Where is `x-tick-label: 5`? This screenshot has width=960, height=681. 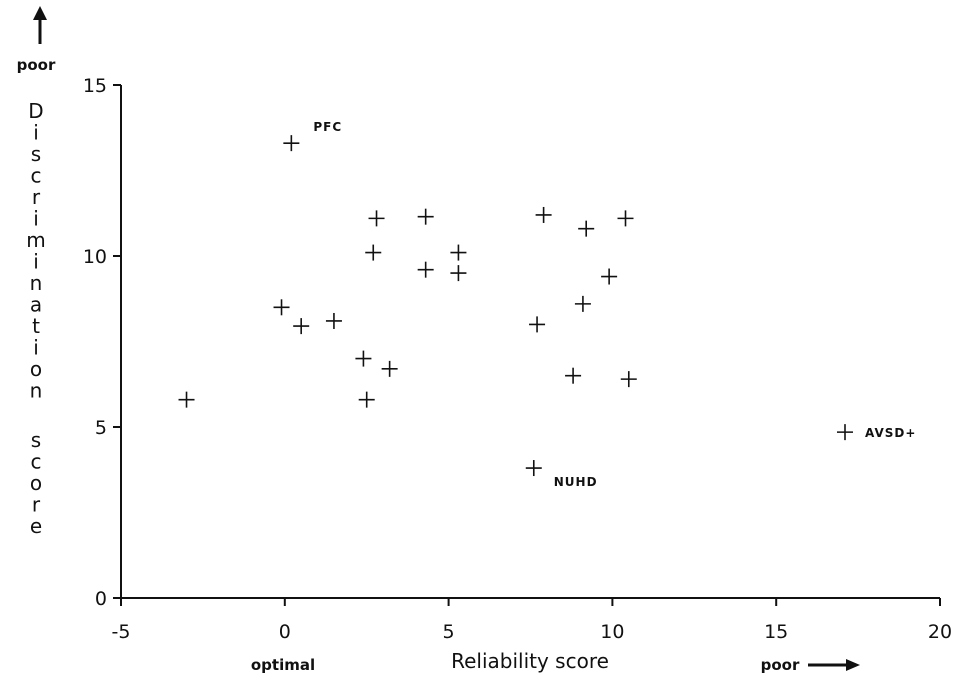
x-tick-label: 5 is located at coordinates (449, 632).